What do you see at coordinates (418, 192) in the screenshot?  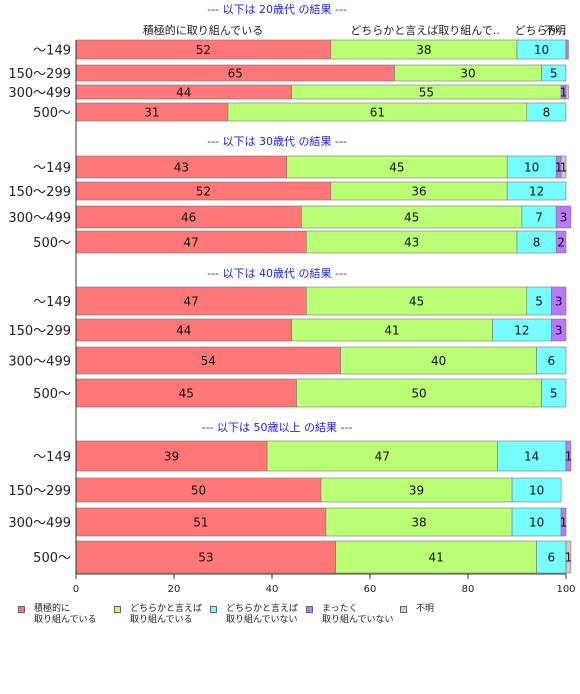 I see `bar-value-label: 36` at bounding box center [418, 192].